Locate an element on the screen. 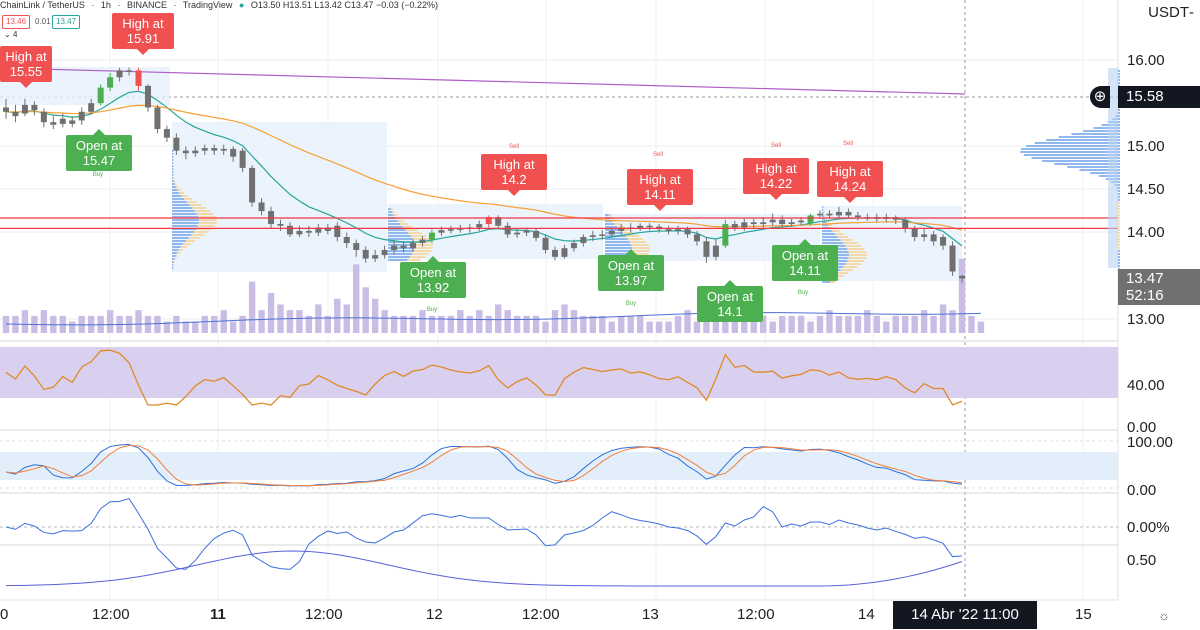  time-label-7: 12:00 is located at coordinates (756, 614).